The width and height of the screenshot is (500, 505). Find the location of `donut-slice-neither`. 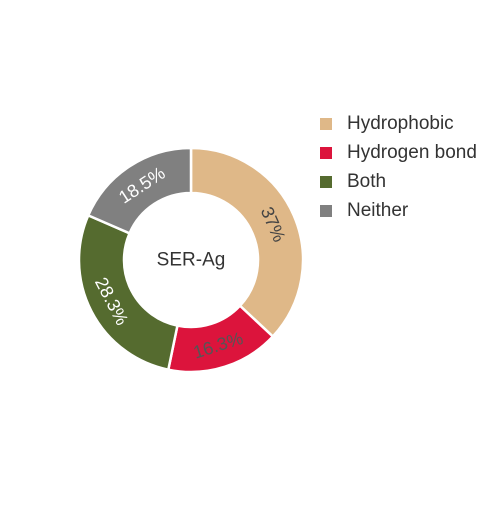

donut-slice-neither is located at coordinates (139, 190).